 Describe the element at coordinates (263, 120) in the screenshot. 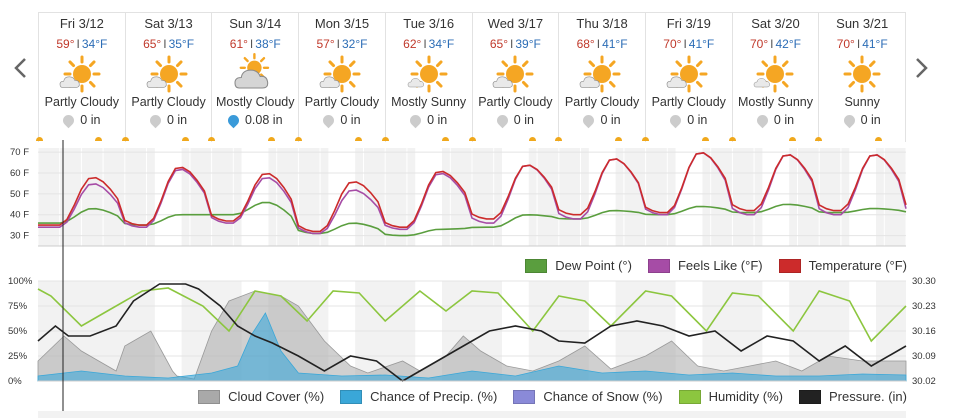

I see `precip-value: 0.08 in` at that location.